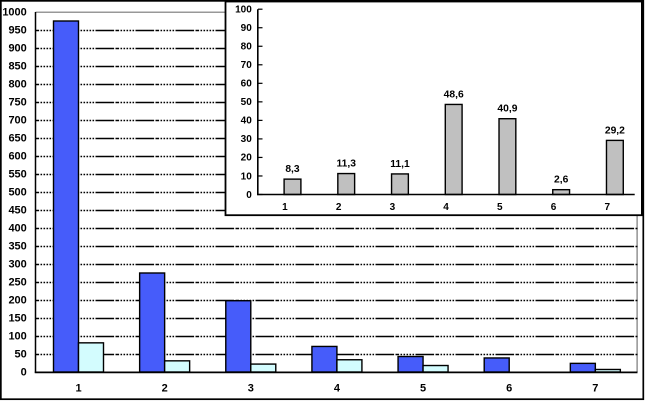 This screenshot has height=409, width=645. What do you see at coordinates (17, 121) in the screenshot?
I see `svg-text: 700` at bounding box center [17, 121].